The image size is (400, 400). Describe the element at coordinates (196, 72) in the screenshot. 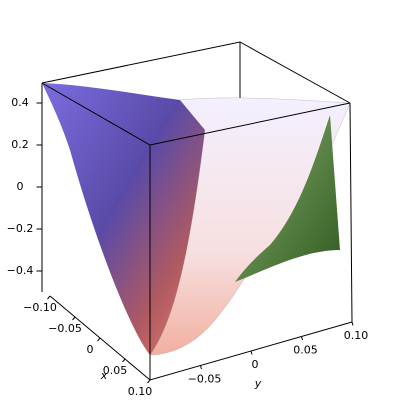

I see `box-back` at that location.